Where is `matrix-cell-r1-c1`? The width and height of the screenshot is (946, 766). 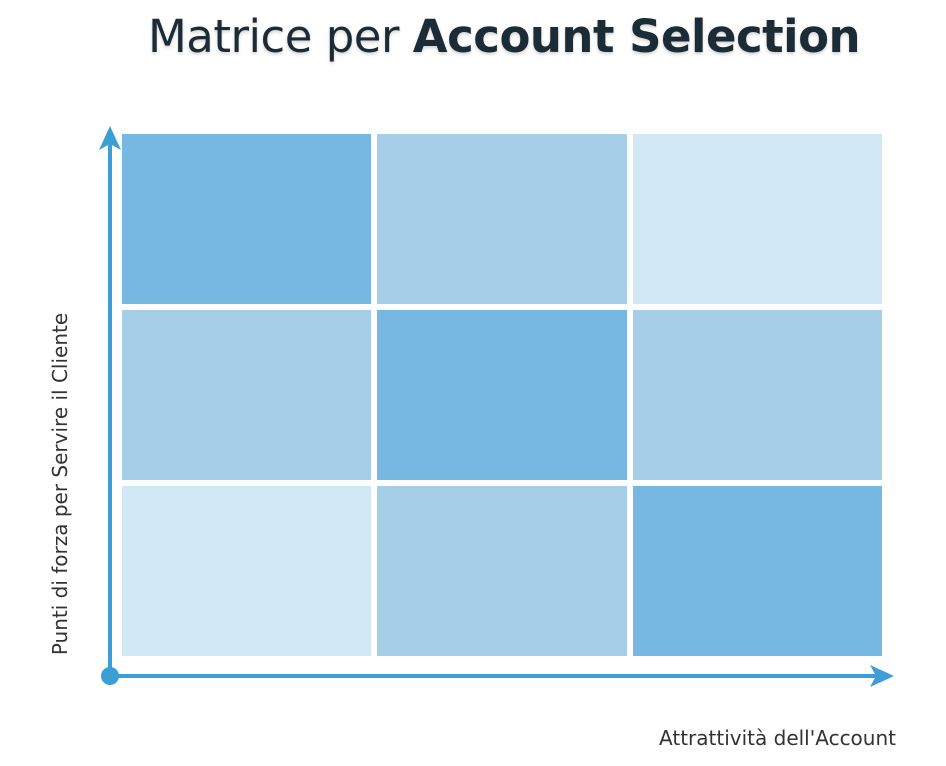
matrix-cell-r1-c1 is located at coordinates (247, 219).